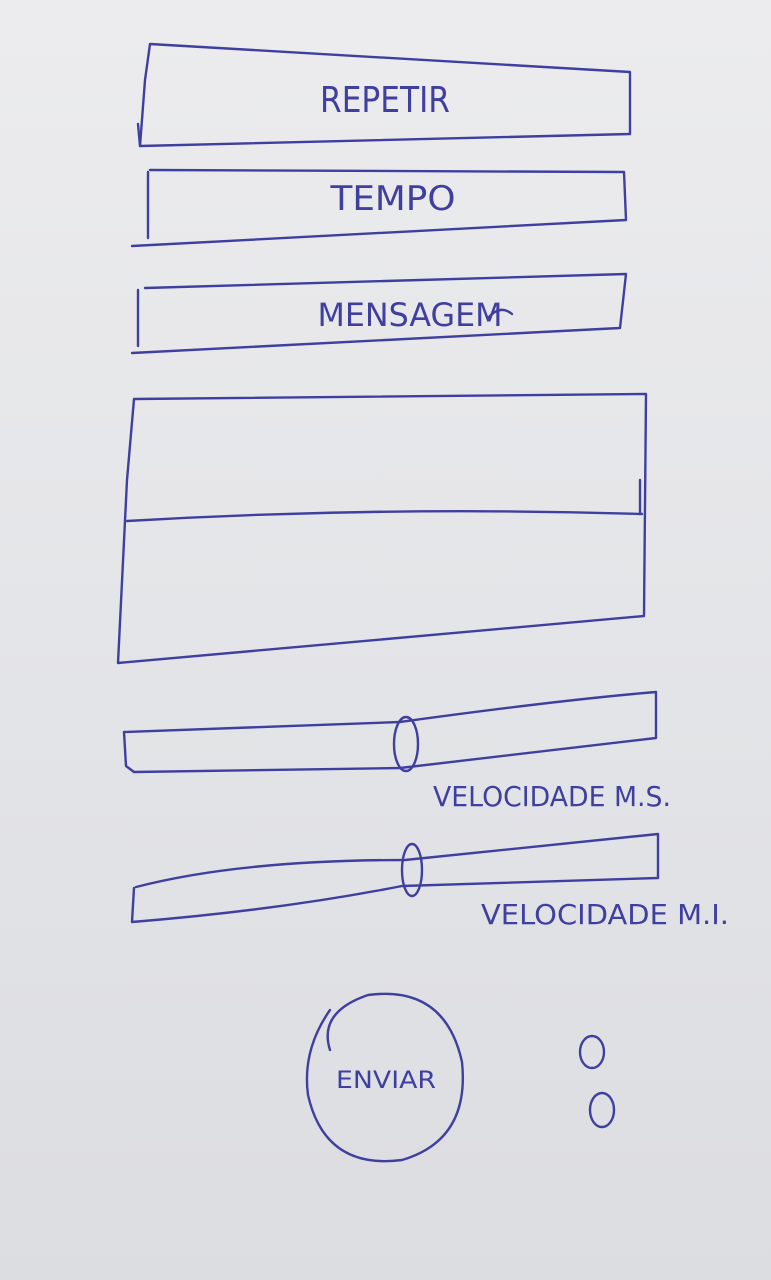 This screenshot has height=1280, width=771. I want to click on tempo-field: TEMPO, so click(379, 208).